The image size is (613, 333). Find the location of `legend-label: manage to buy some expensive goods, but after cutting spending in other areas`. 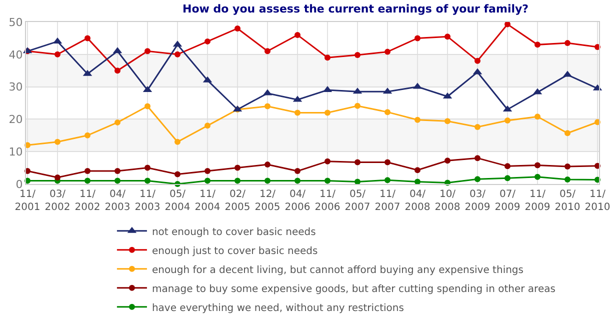

legend-label: manage to buy some expensive goods, but after cutting spending in other areas is located at coordinates (354, 289).